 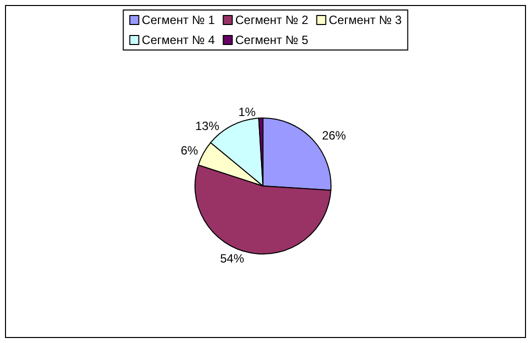 What do you see at coordinates (247, 112) in the screenshot?
I see `data-label: 1%` at bounding box center [247, 112].